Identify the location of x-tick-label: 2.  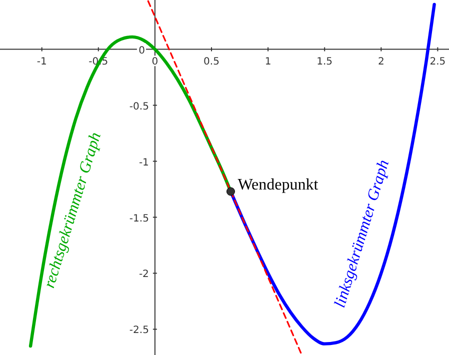
(381, 62).